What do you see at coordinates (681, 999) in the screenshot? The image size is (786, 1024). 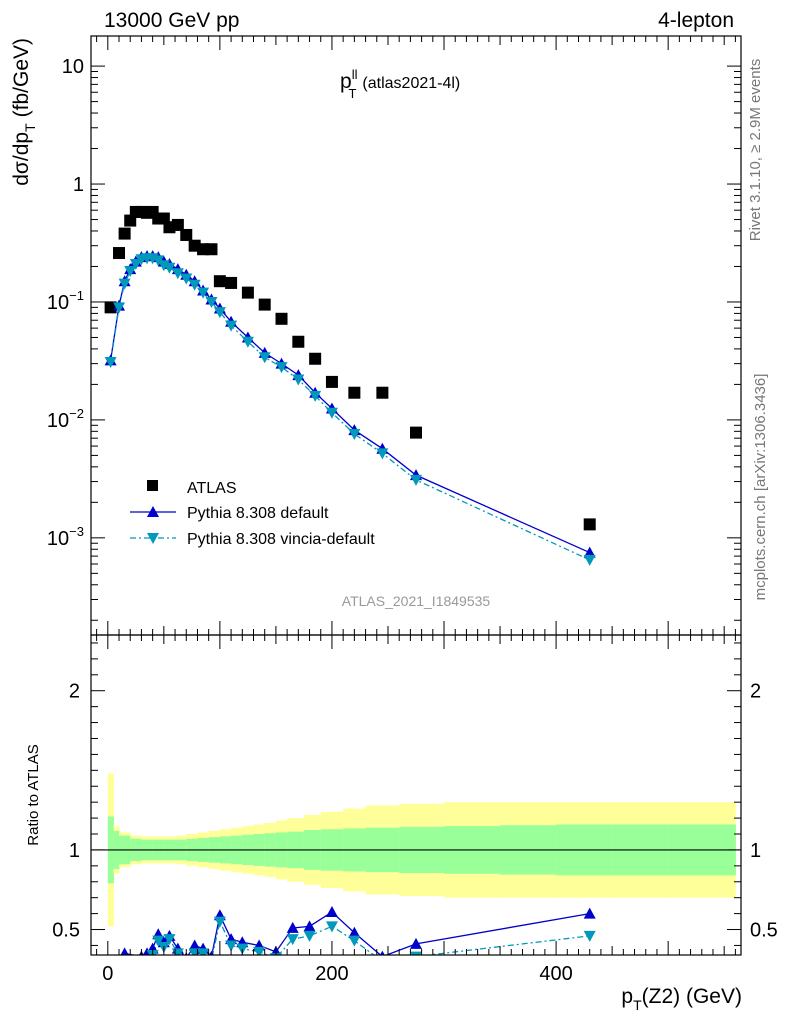 I see `x-axis-label: pT(Z2) (GeV)` at bounding box center [681, 999].